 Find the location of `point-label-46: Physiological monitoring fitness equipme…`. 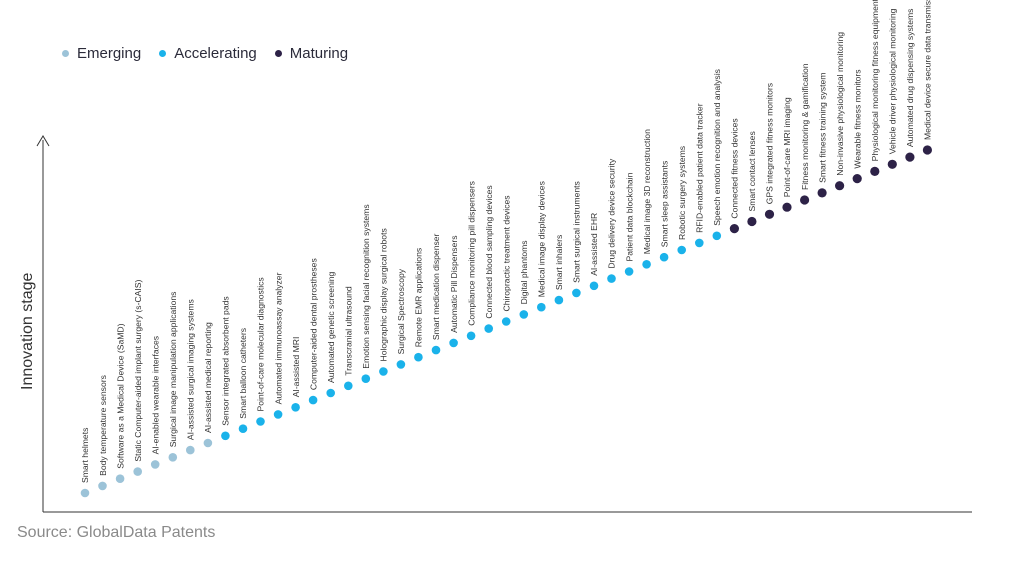

point-label-46: Physiological monitoring fitness equipme… is located at coordinates (875, 80).